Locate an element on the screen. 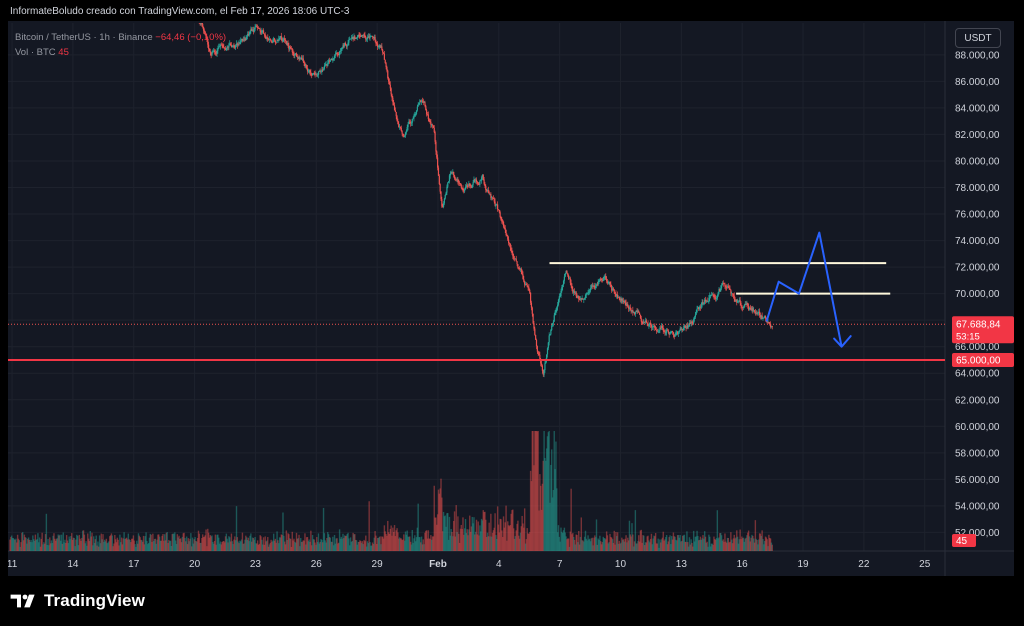  projection-path is located at coordinates (804, 289).